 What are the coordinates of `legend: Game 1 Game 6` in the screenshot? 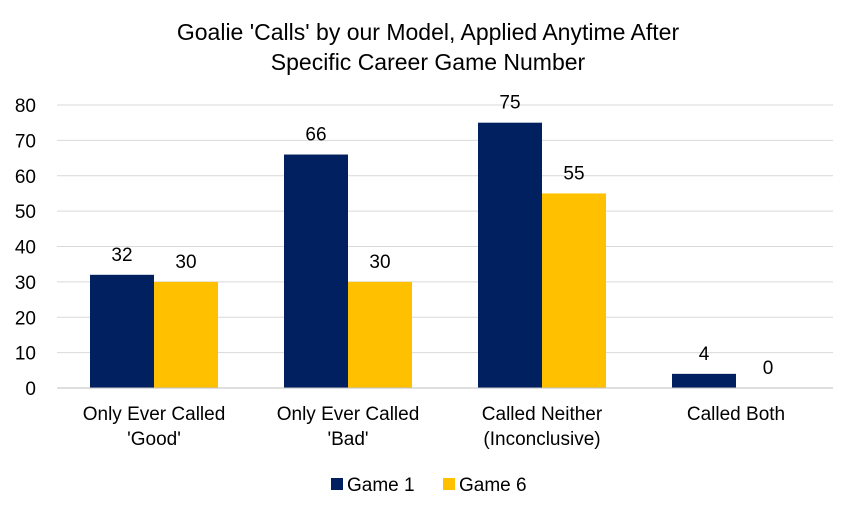 It's located at (429, 485).